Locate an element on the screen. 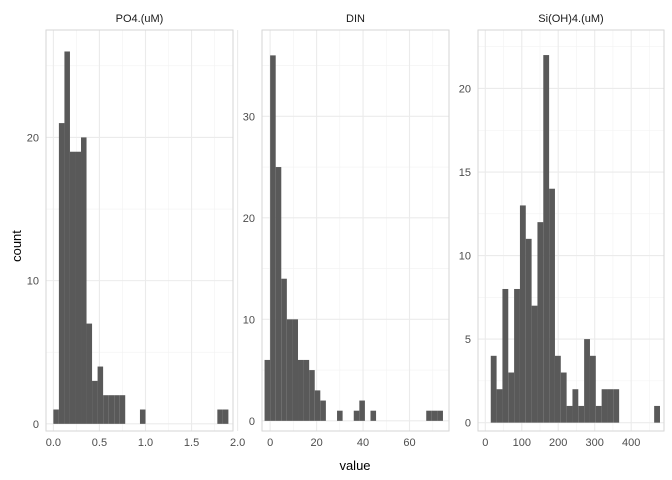 This screenshot has height=480, width=672. y-tick-label: 30 is located at coordinates (249, 117).